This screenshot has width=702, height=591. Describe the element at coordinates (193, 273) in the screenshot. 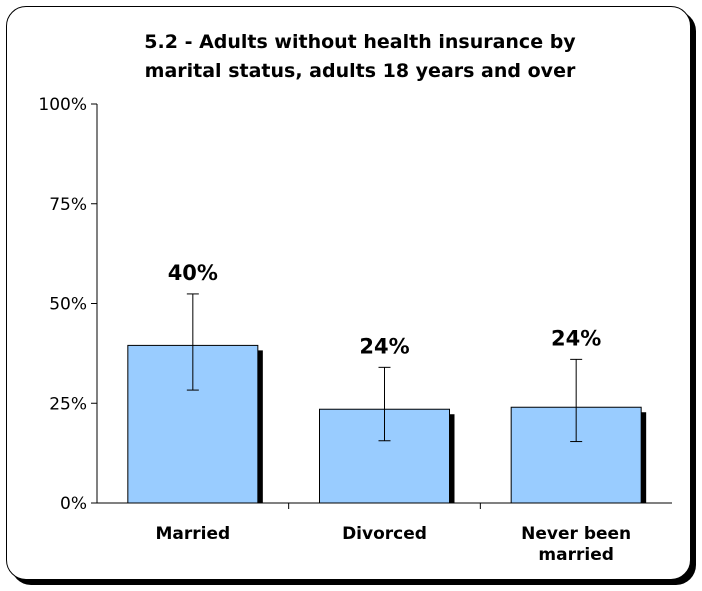

I see `data-label: 40%` at that location.